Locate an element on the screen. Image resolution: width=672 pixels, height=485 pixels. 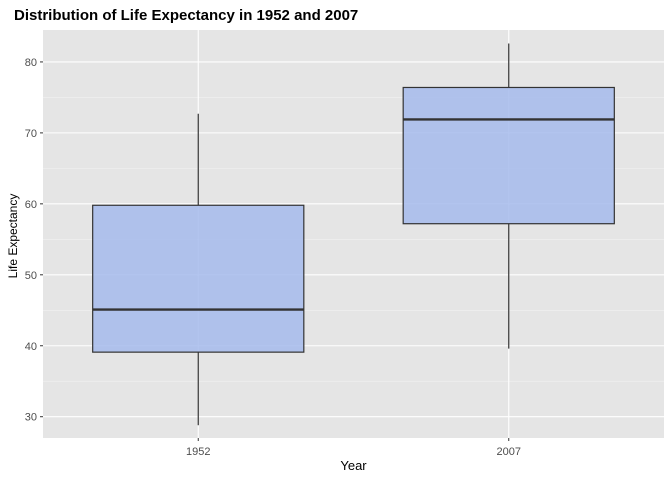
y-tick-label: 70 is located at coordinates (31, 134).